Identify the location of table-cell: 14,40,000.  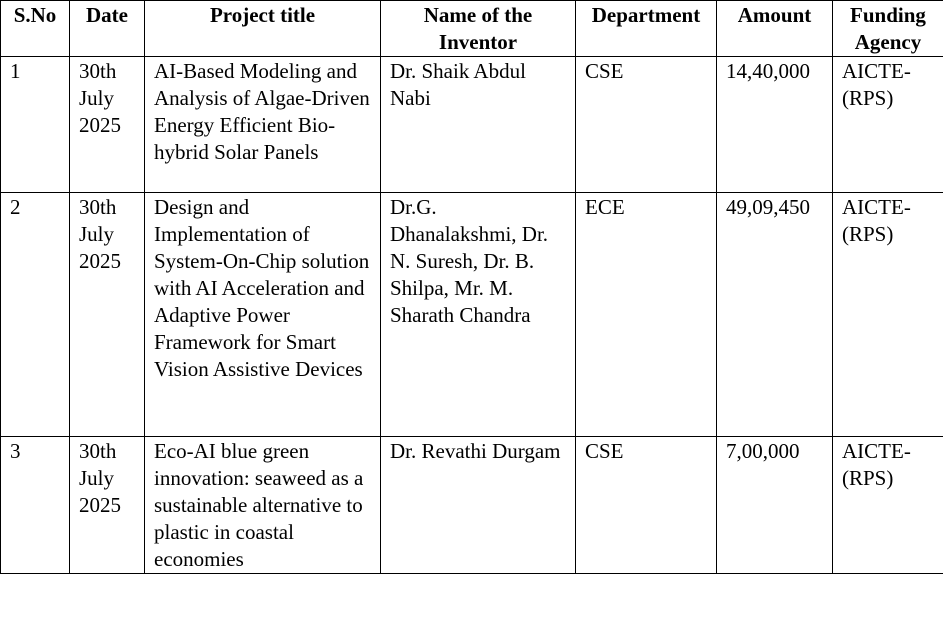
(774, 124).